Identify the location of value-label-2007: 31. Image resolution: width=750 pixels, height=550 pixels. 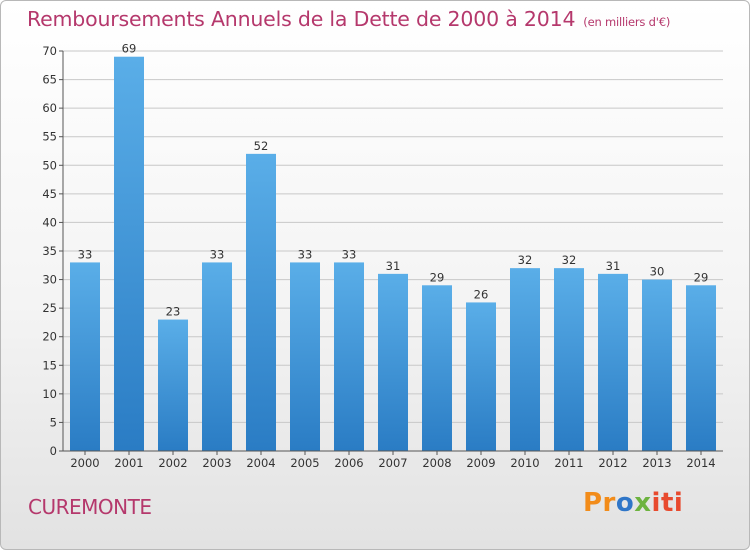
(393, 266).